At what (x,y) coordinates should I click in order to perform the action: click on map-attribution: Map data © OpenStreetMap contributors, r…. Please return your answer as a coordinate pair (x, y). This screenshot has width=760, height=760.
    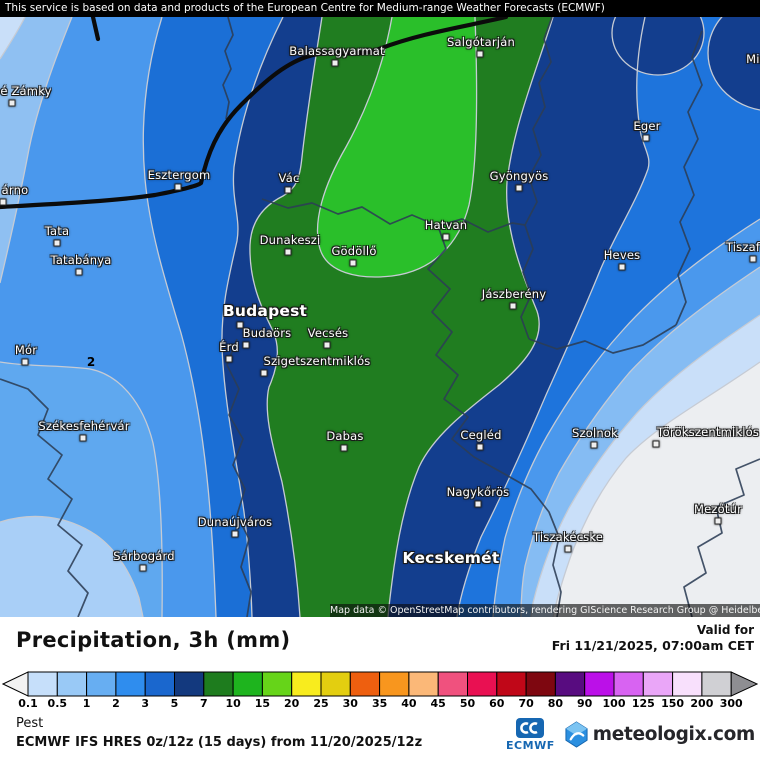
    Looking at the image, I should click on (545, 610).